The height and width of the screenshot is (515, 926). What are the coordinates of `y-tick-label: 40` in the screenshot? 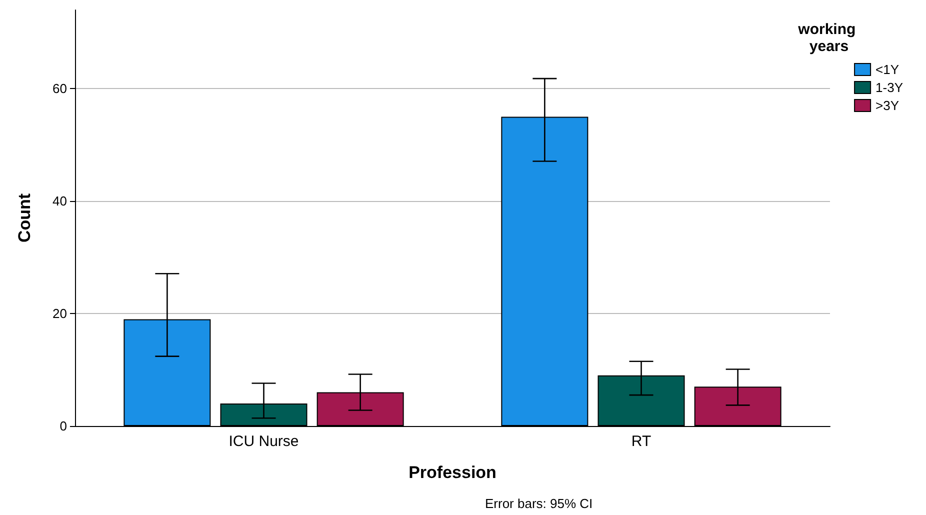 It's located at (59, 201).